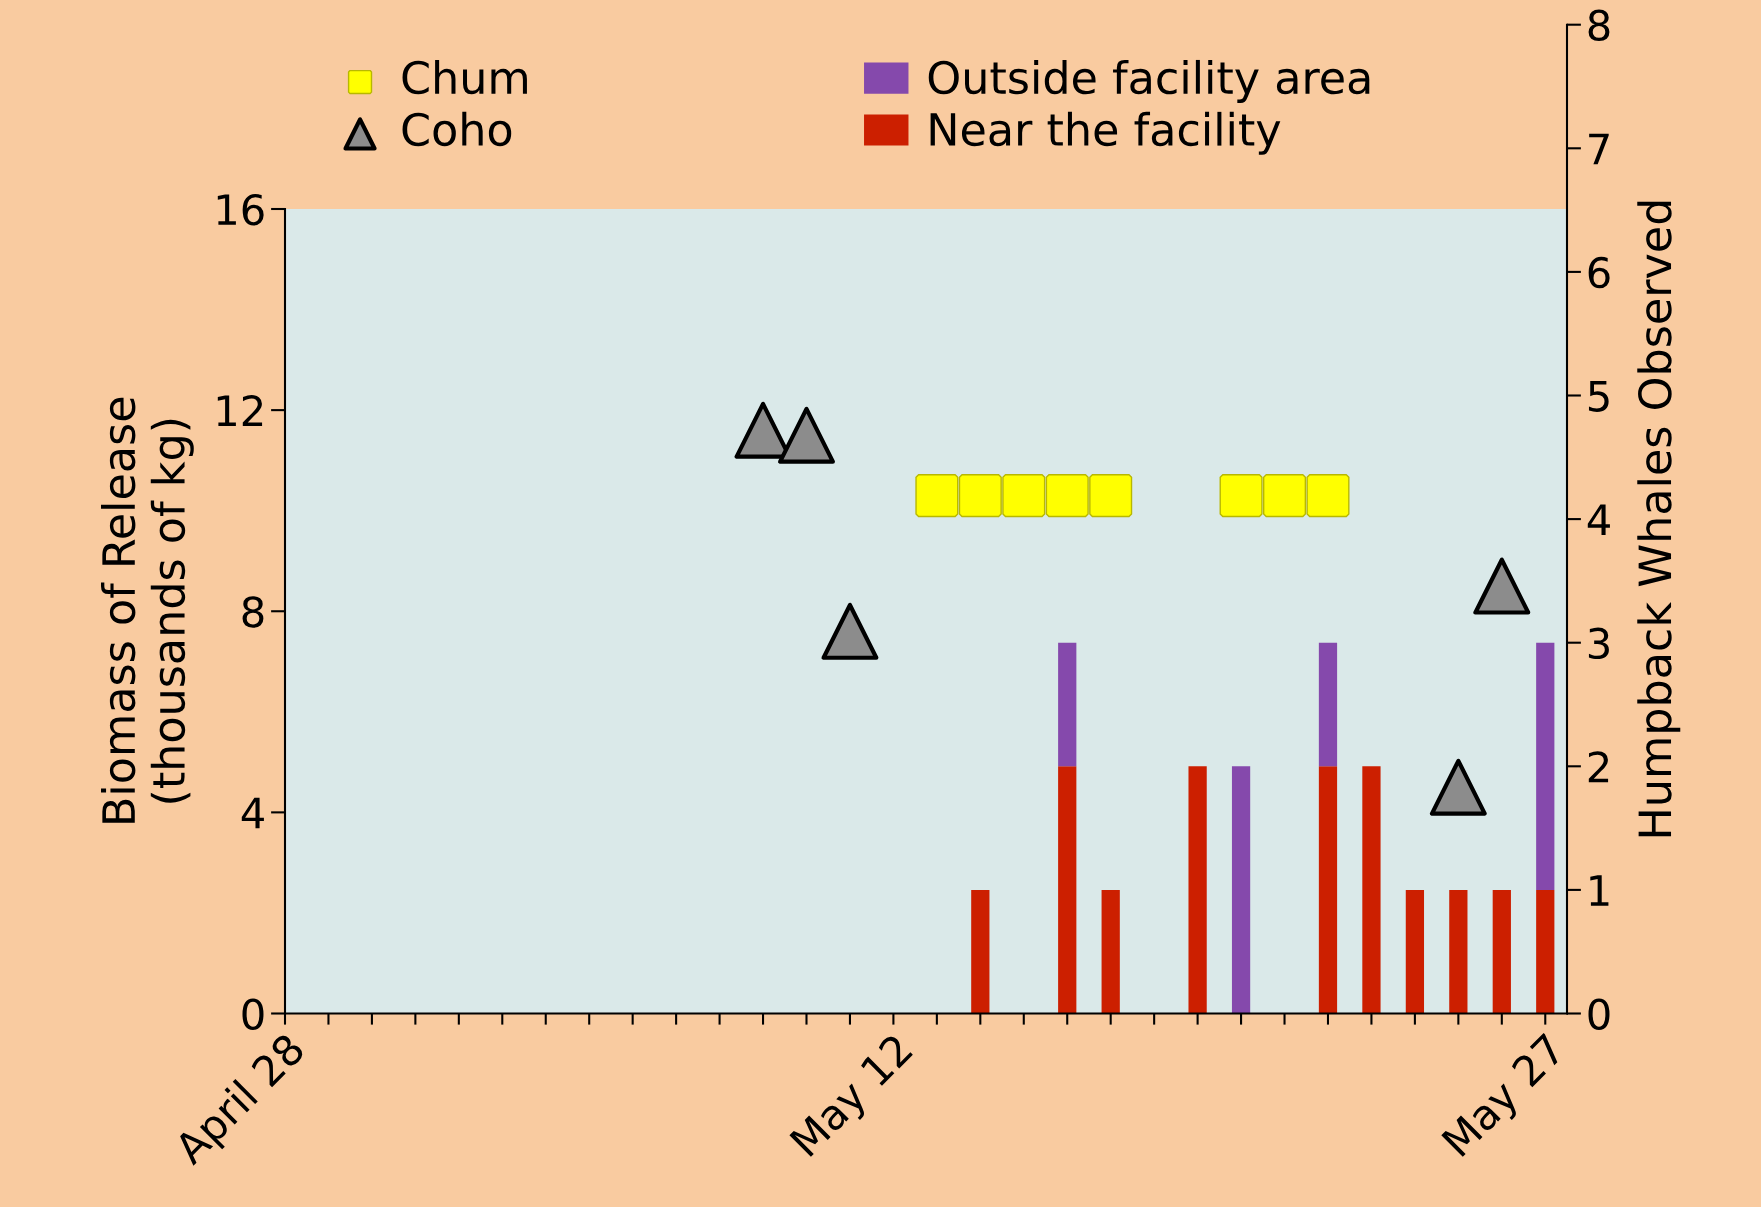  Describe the element at coordinates (1599, 25) in the screenshot. I see `y2-tick-label: 8` at that location.